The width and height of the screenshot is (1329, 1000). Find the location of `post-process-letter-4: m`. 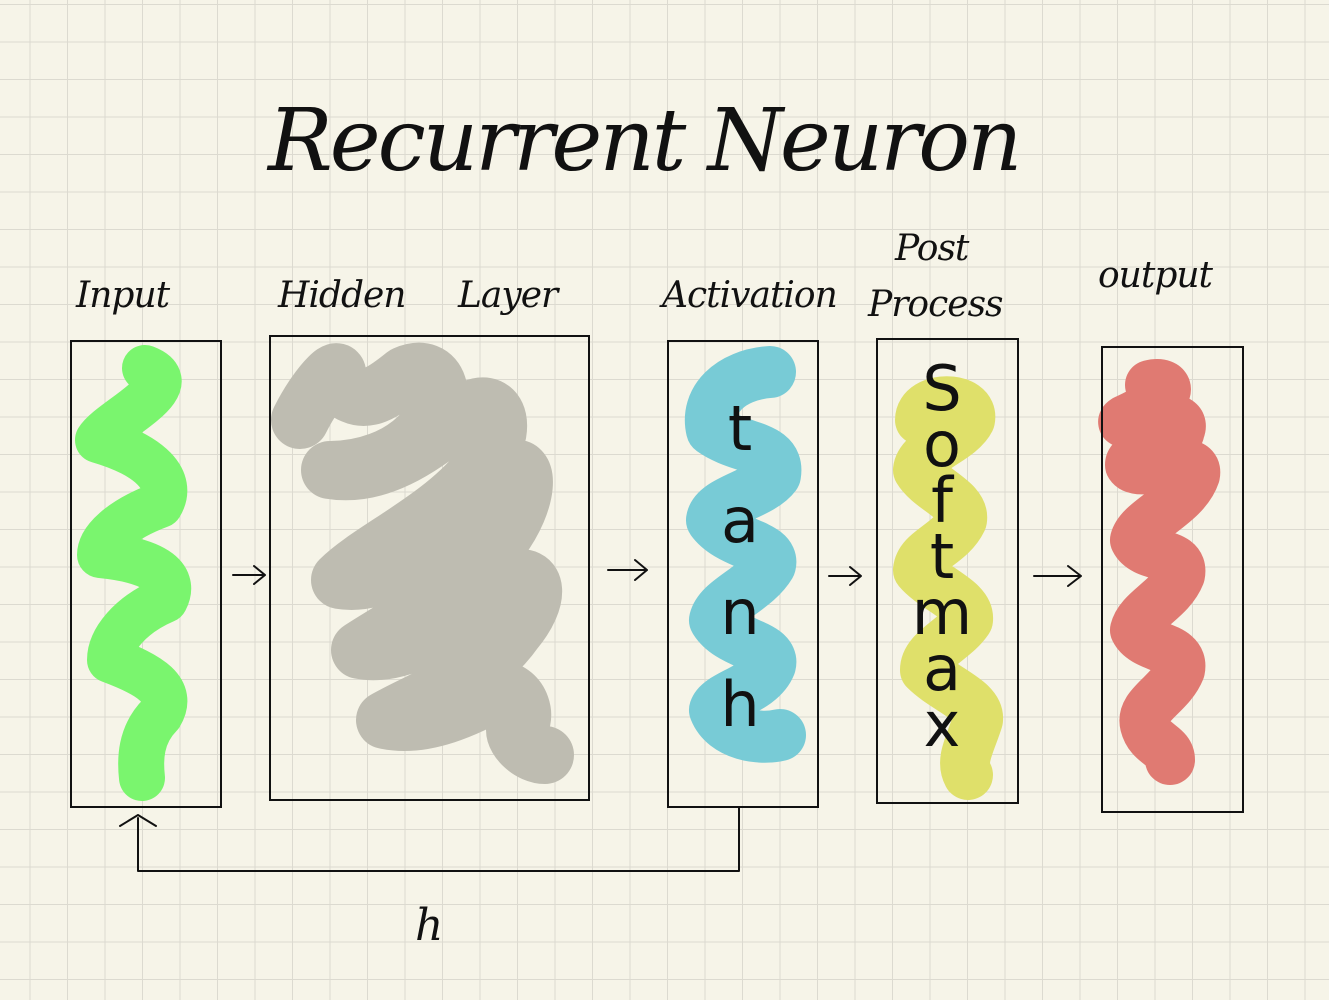

post-process-letter-4: m is located at coordinates (942, 612).